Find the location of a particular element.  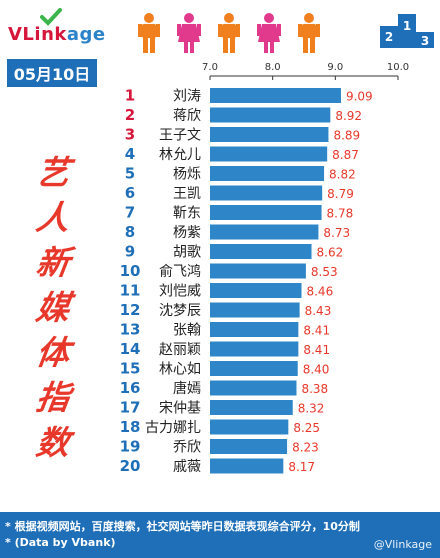

footer-note-method: * 根据视频网站，百度搜索，社交网站等昨日数据表现综合评分，10分制 is located at coordinates (182, 526).